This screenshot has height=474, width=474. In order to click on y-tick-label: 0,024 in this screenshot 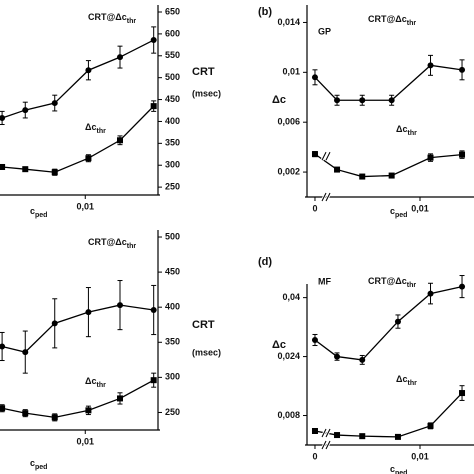, I will do `click(288, 356)`.